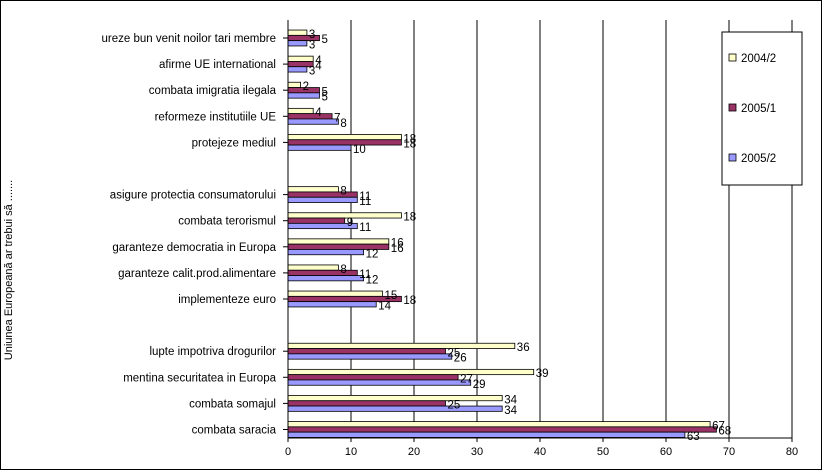  I want to click on category-label: implementeze euro, so click(227, 300).